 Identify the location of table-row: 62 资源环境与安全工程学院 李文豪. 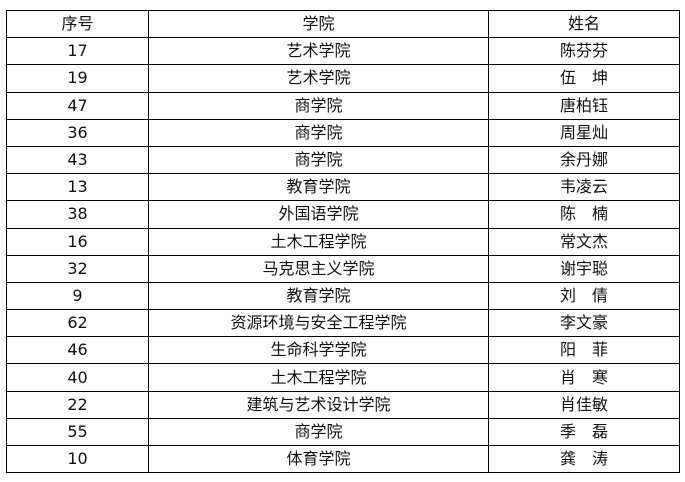
(343, 323).